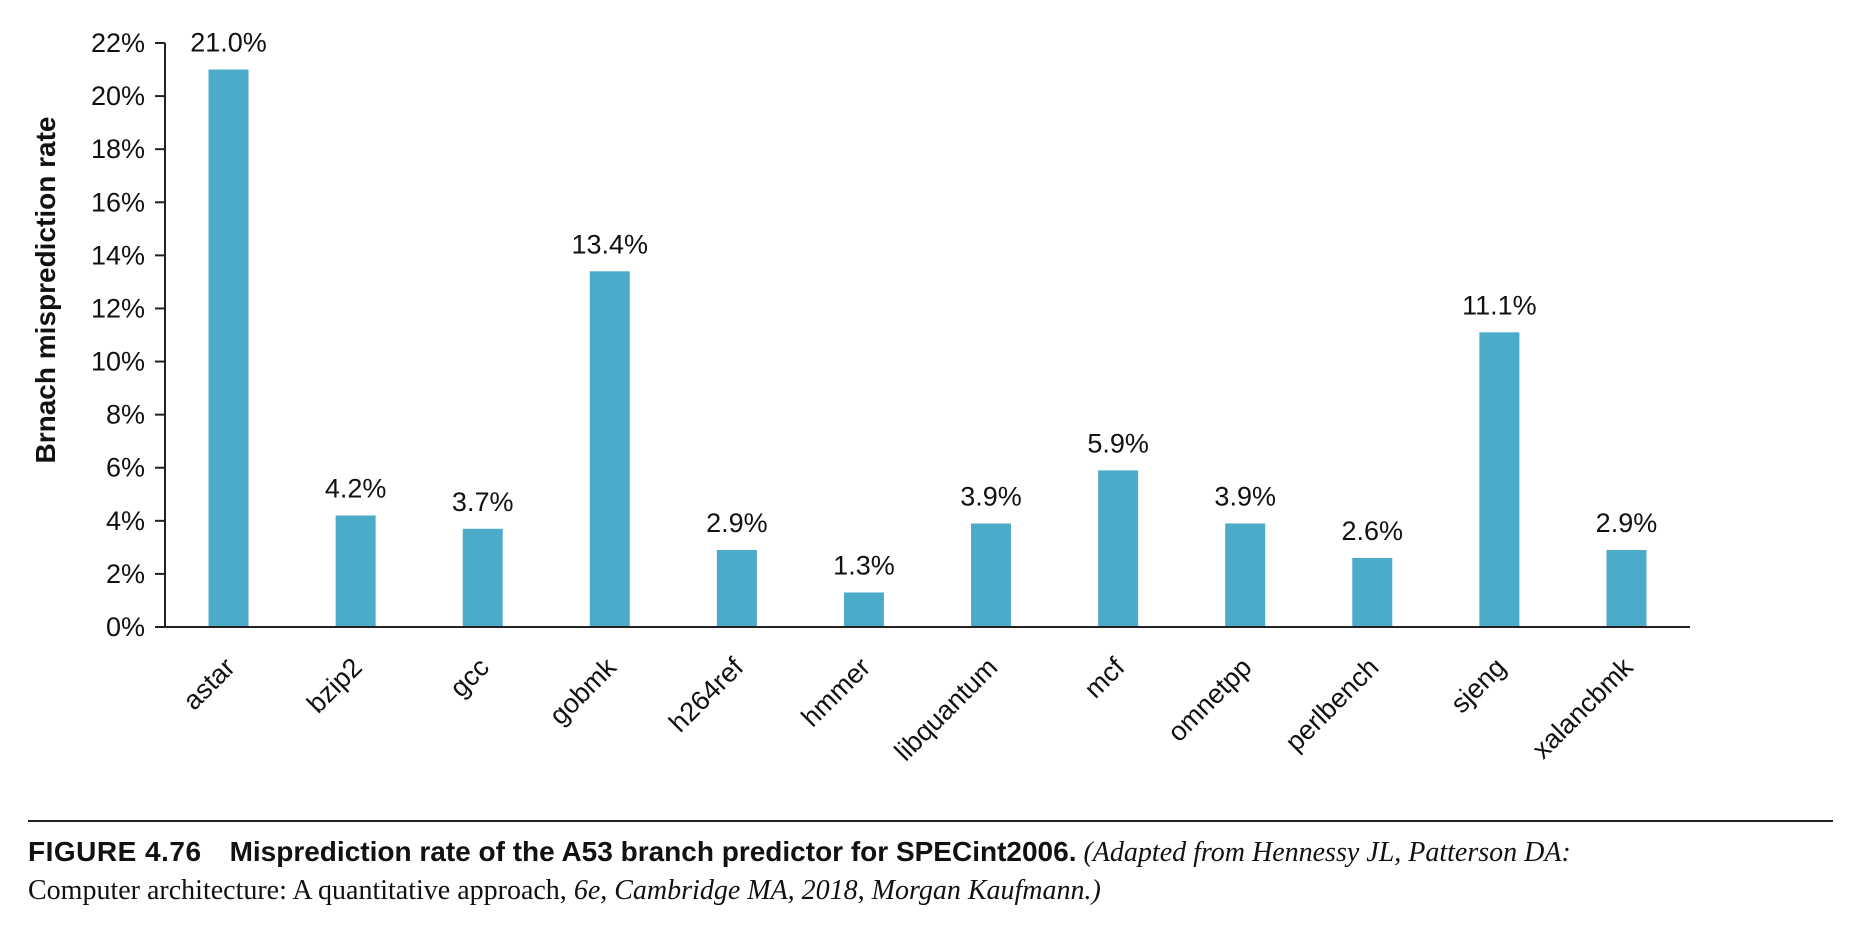 The height and width of the screenshot is (932, 1852). I want to click on x-tick-label-sjeng: sjeng, so click(1478, 685).